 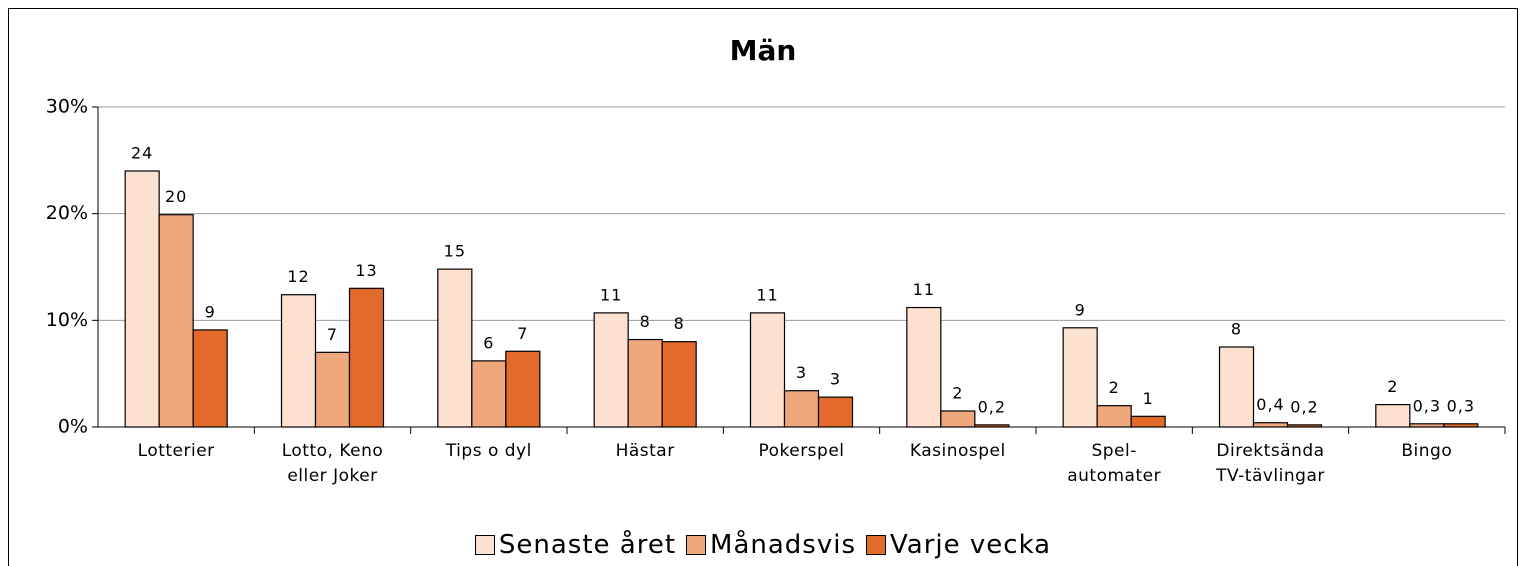 I want to click on legend-label: Senaste året, so click(x=587, y=545).